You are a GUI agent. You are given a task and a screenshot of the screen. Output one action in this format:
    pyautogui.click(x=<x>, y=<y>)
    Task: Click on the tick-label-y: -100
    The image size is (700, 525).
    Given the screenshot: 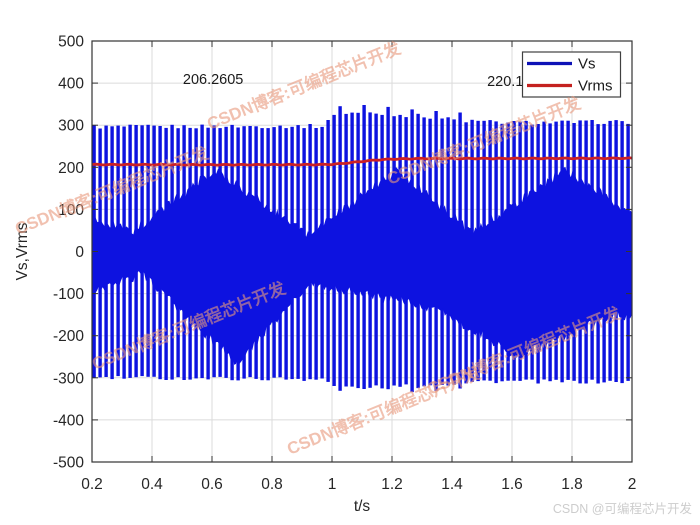 What is the action you would take?
    pyautogui.click(x=68, y=294)
    